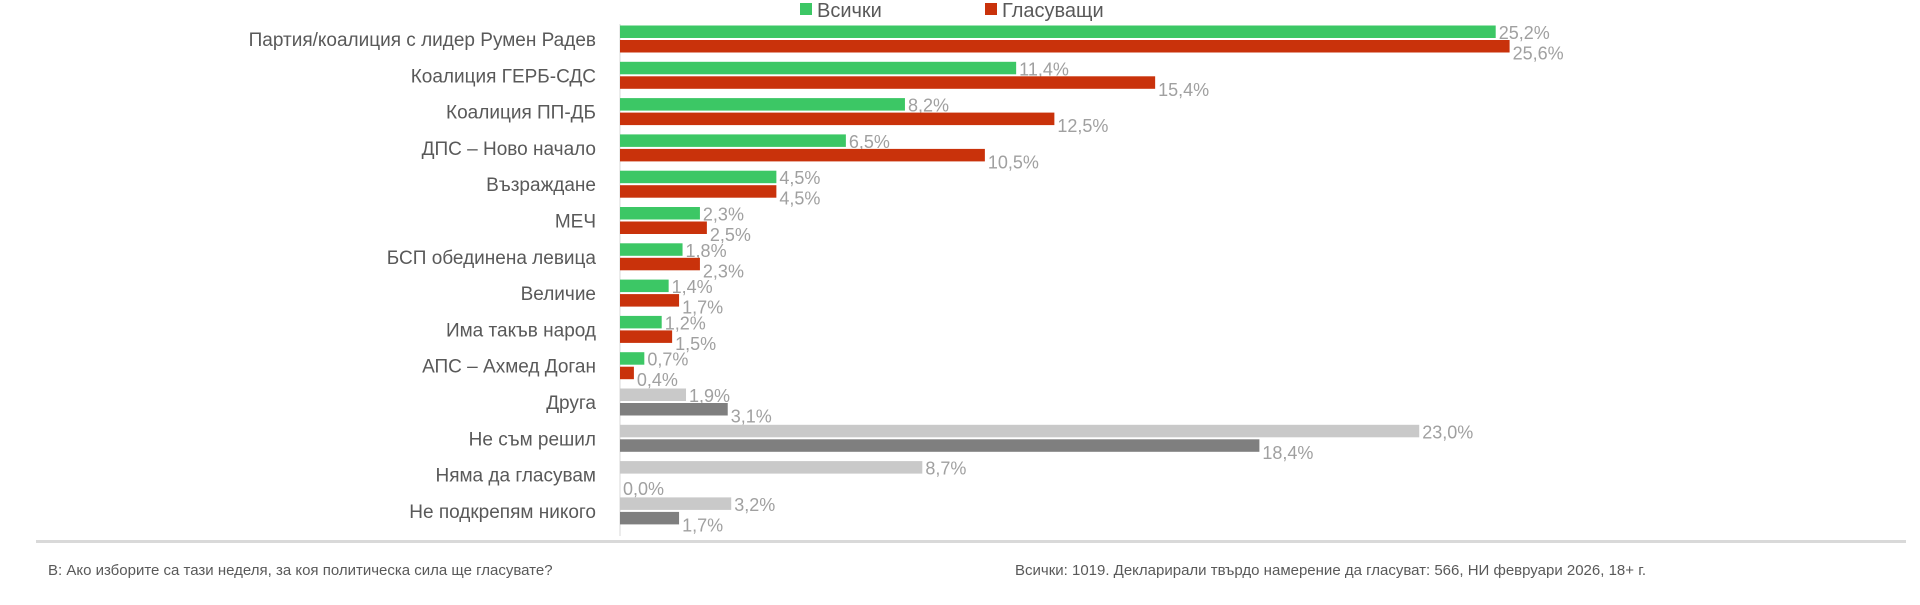 Image resolution: width=1920 pixels, height=605 pixels. Describe the element at coordinates (730, 235) in the screenshot. I see `value-label: 2,5%` at that location.